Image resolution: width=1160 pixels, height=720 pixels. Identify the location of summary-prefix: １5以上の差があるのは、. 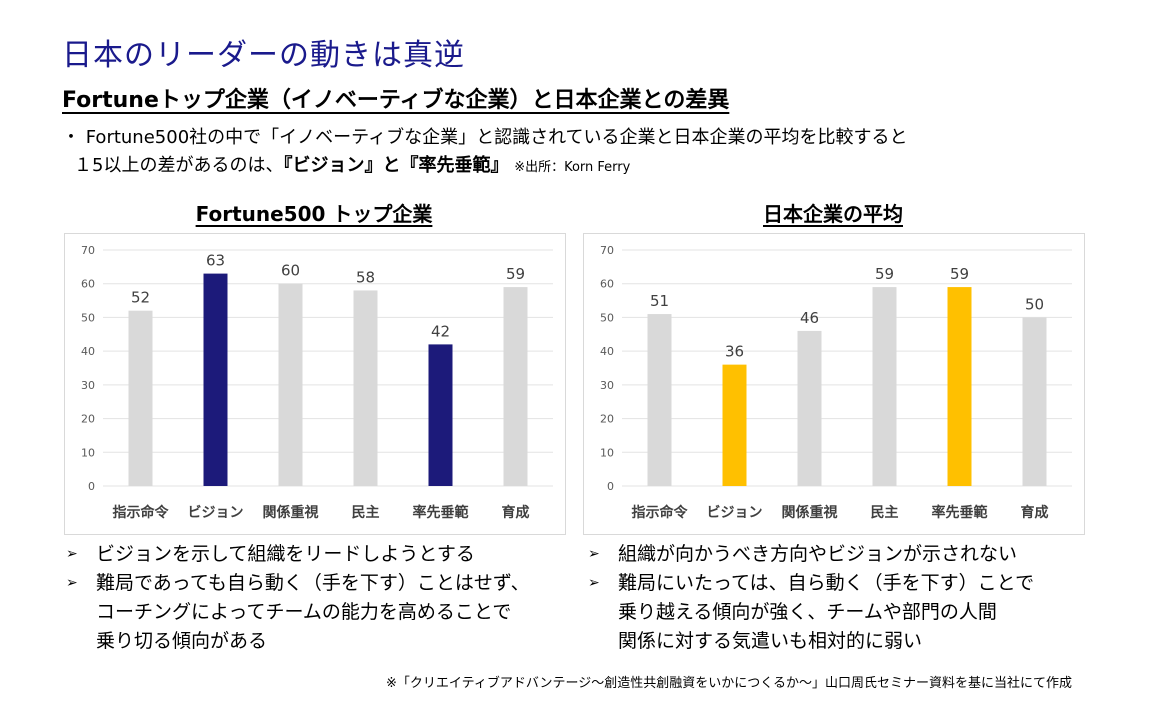
(179, 165).